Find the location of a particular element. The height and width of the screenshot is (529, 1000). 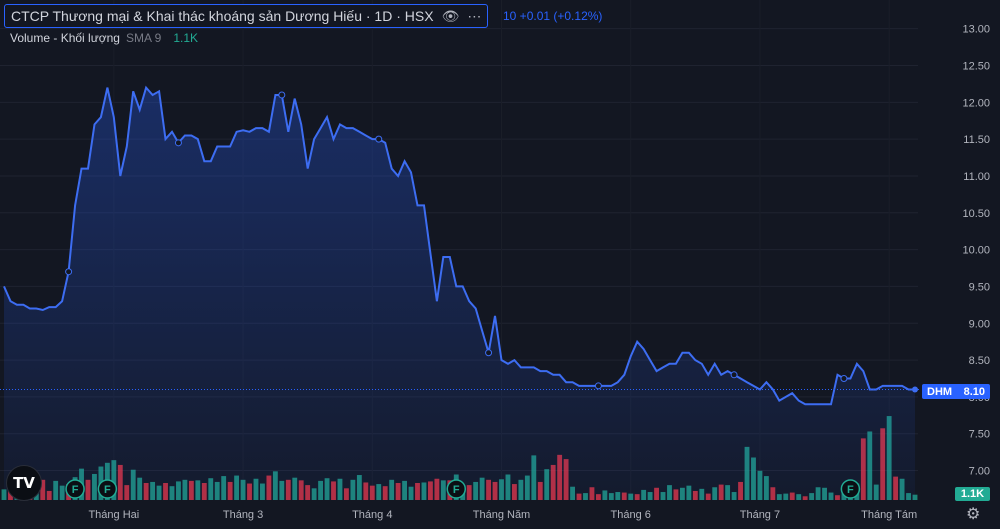

y-tick-label: 11.00 is located at coordinates (976, 177).